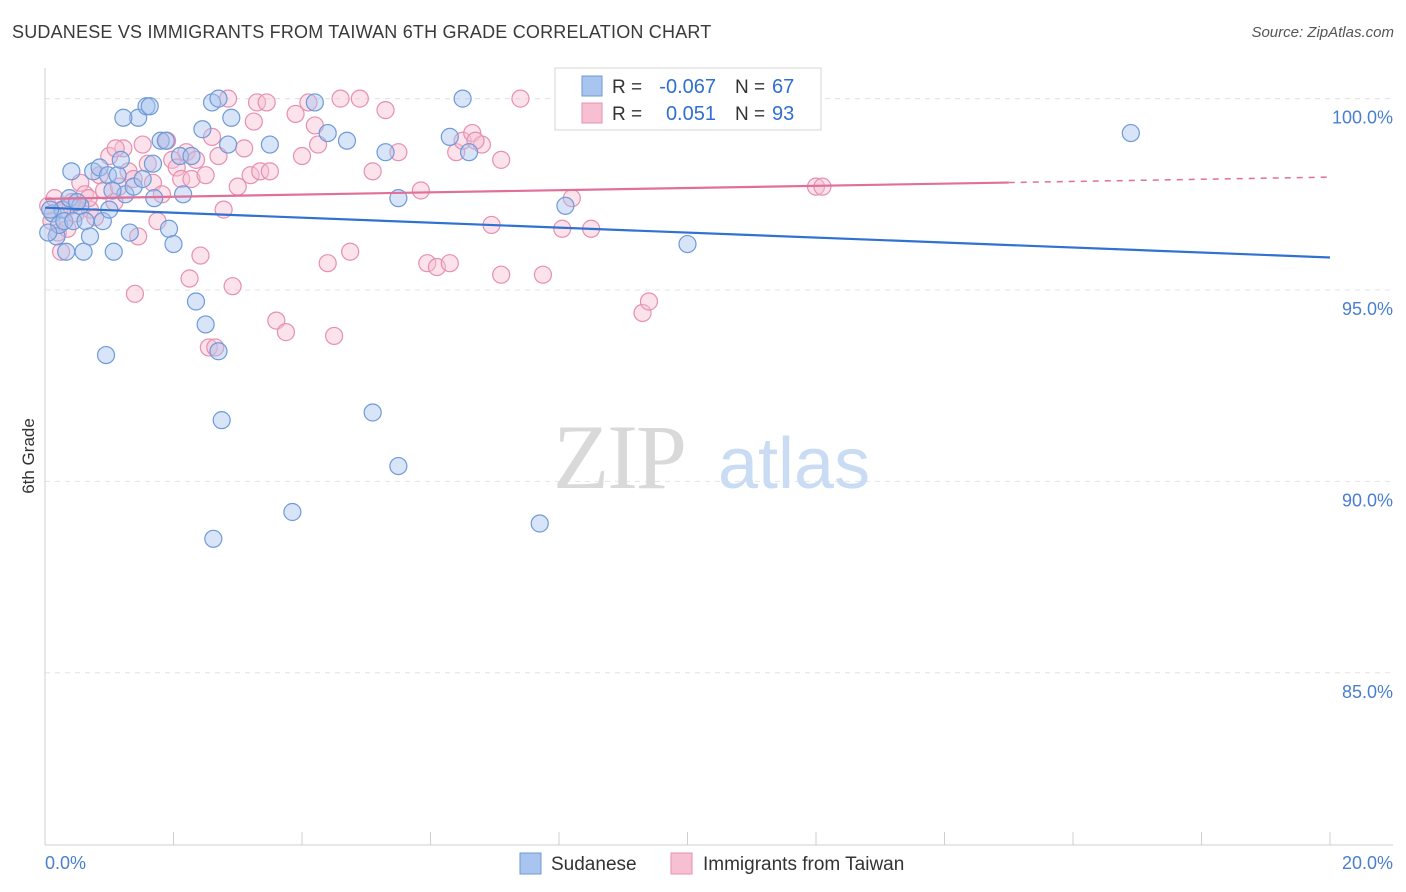 The image size is (1406, 892). Describe the element at coordinates (592, 86) in the screenshot. I see `stats-swatch-sudanese` at that location.